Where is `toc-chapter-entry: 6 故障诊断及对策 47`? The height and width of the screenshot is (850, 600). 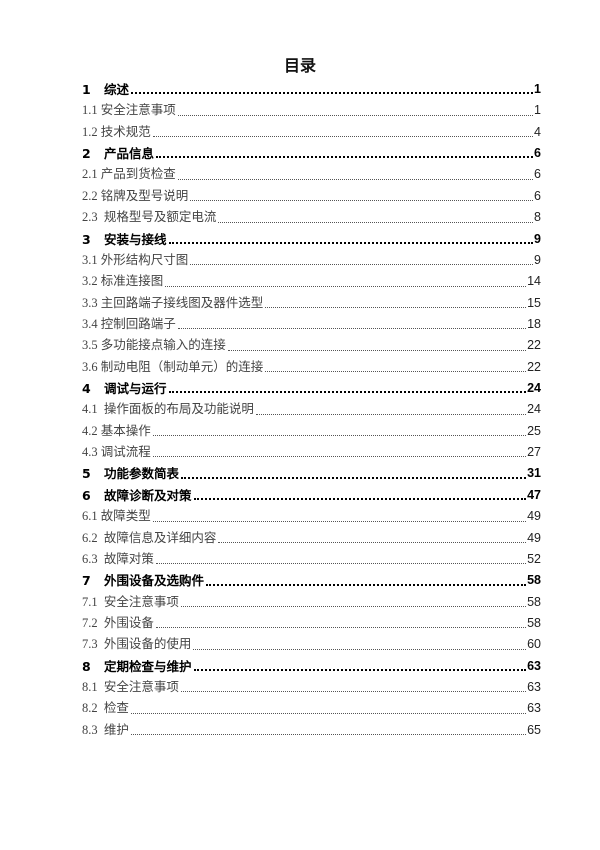 toc-chapter-entry: 6 故障诊断及对策 47 is located at coordinates (311, 495).